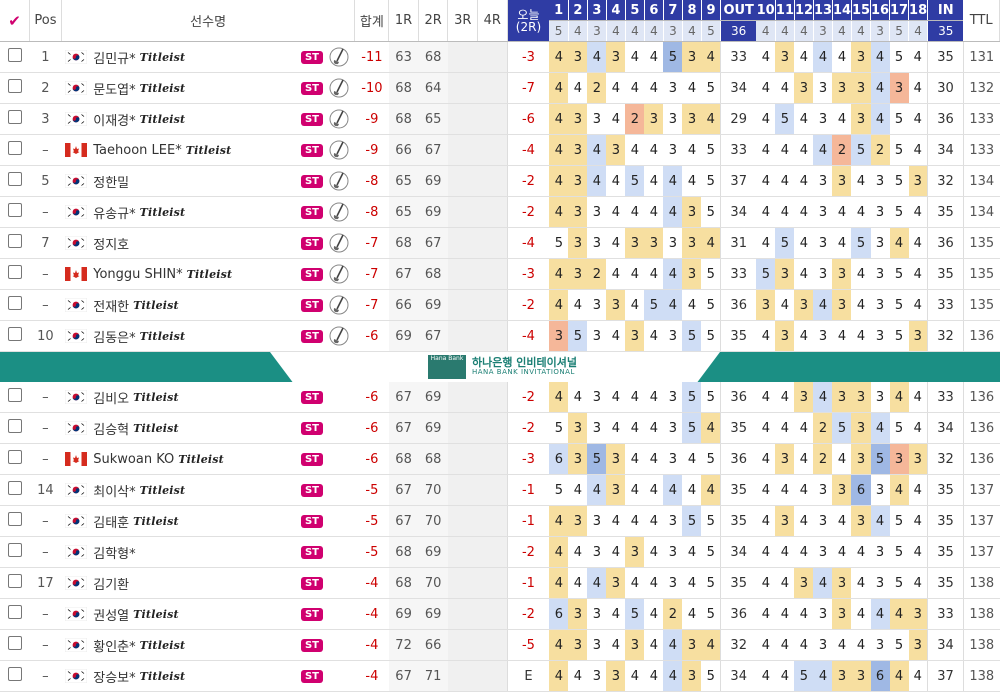 The height and width of the screenshot is (692, 1000). What do you see at coordinates (111, 523) in the screenshot?
I see `player-name: 김태훈` at bounding box center [111, 523].